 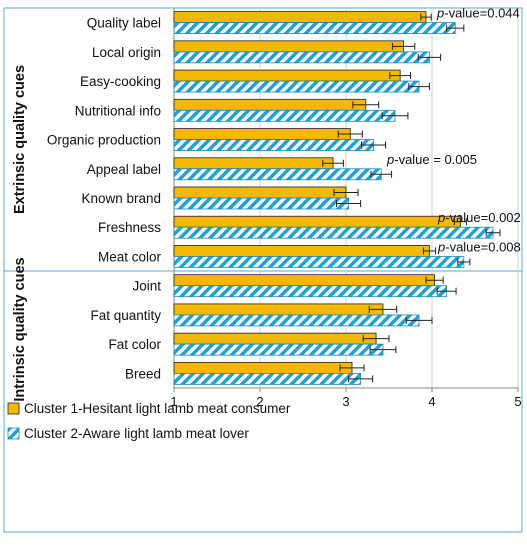 I want to click on x-tick-label: 5, so click(x=517, y=401).